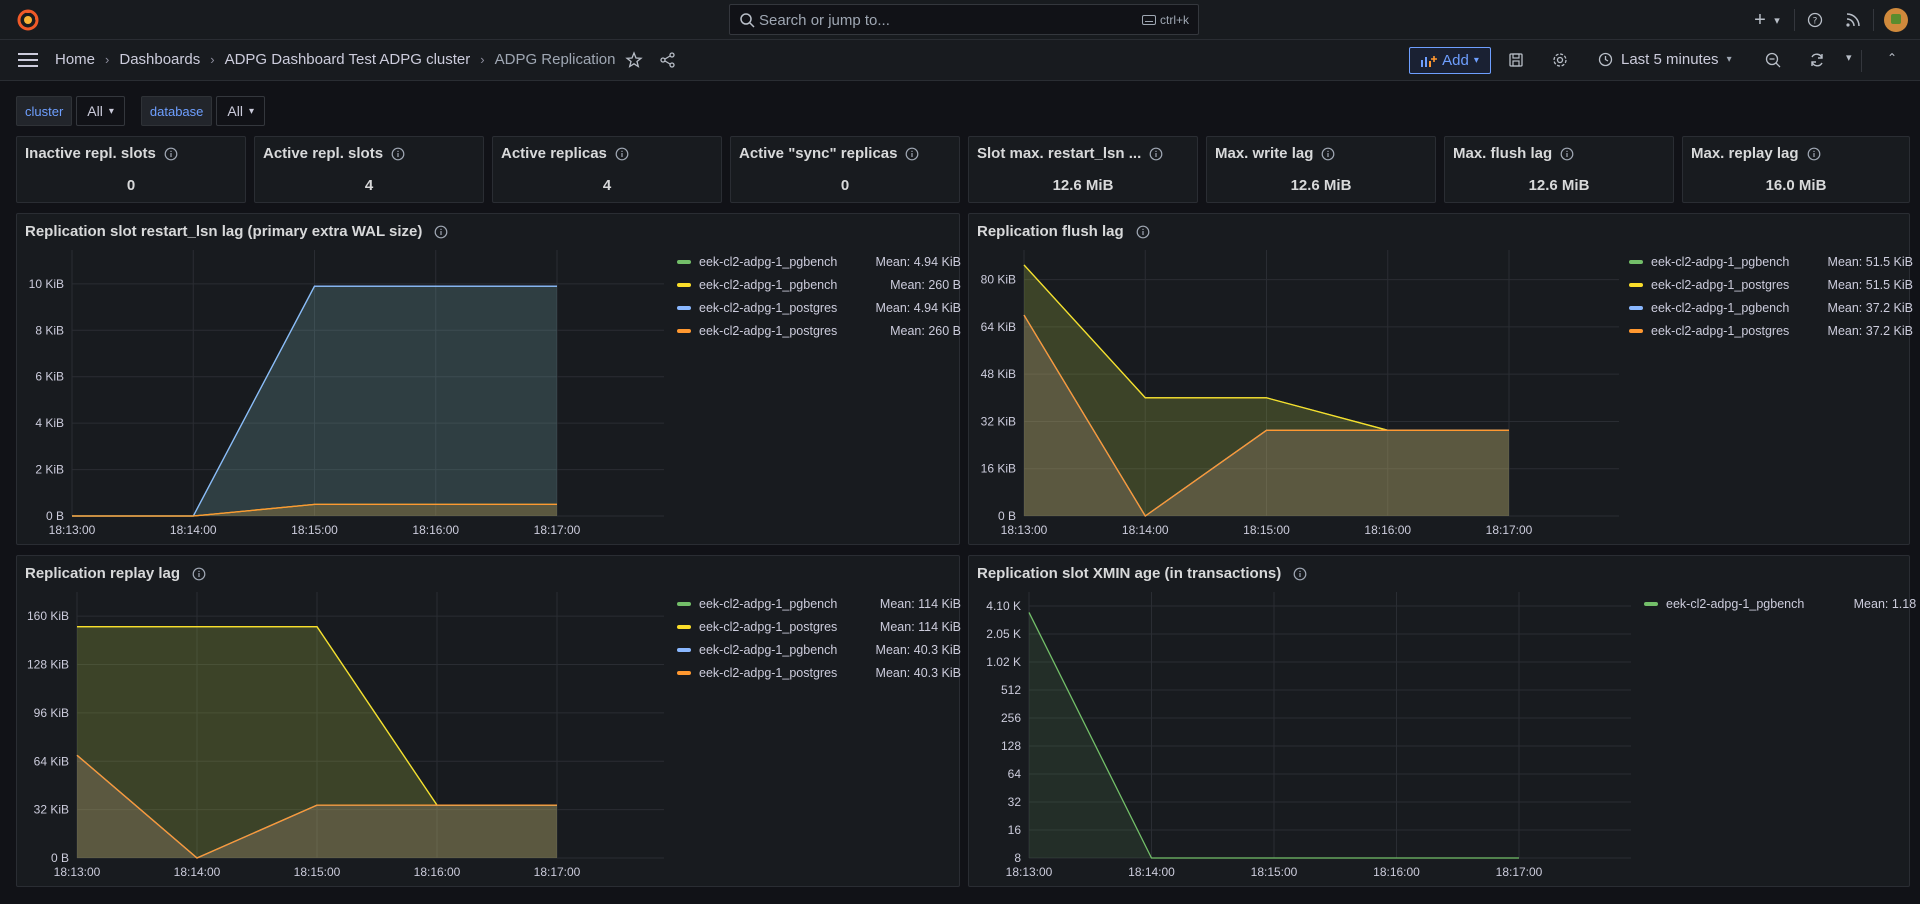 This screenshot has height=904, width=1920. What do you see at coordinates (323, 153) in the screenshot?
I see `panel-title: Active repl. slots` at bounding box center [323, 153].